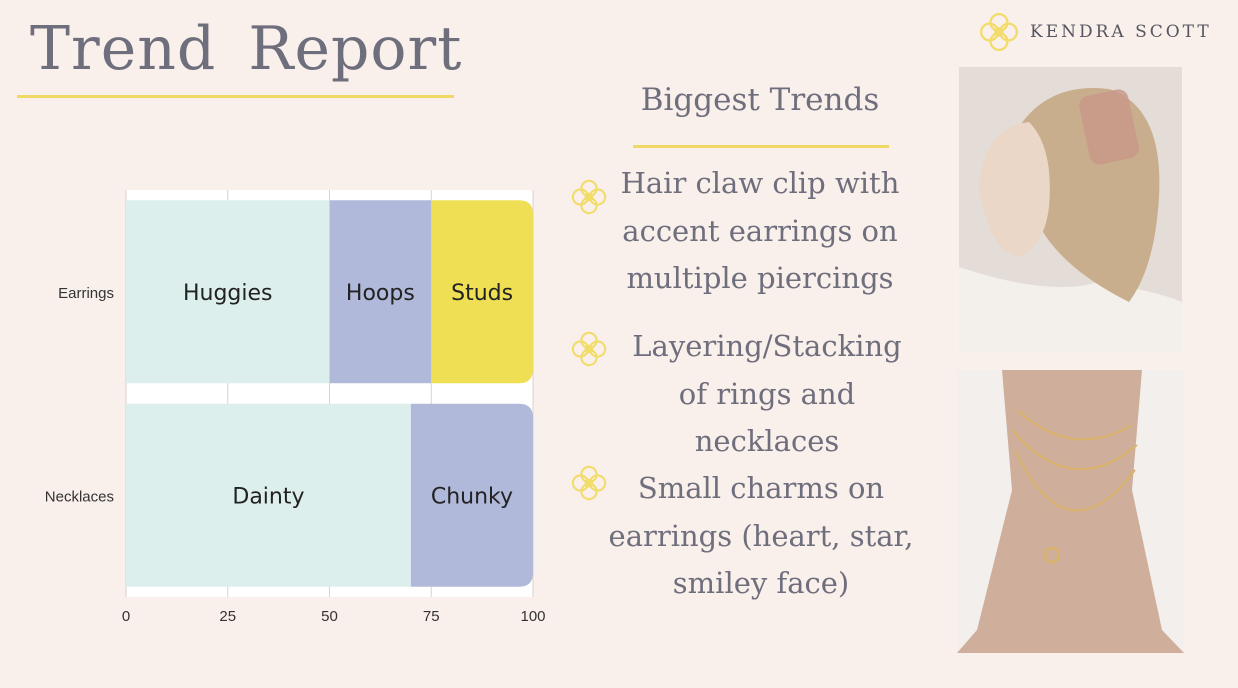 This screenshot has width=1238, height=688. What do you see at coordinates (760, 100) in the screenshot?
I see `trends-heading: Biggest Trends` at bounding box center [760, 100].